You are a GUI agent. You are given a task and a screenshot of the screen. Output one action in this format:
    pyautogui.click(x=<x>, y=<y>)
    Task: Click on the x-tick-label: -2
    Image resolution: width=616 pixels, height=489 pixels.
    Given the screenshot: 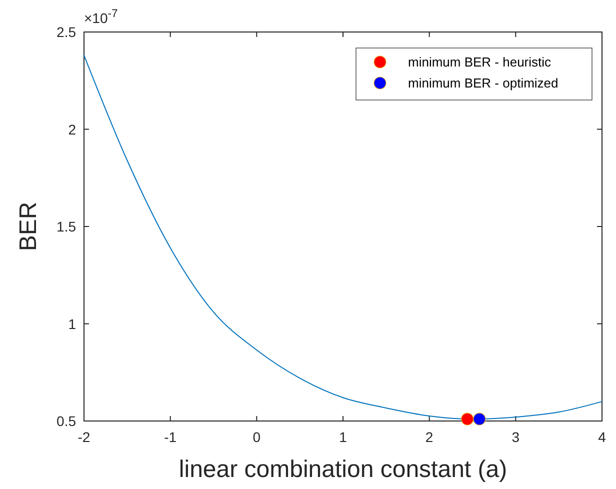 What is the action you would take?
    pyautogui.click(x=84, y=437)
    